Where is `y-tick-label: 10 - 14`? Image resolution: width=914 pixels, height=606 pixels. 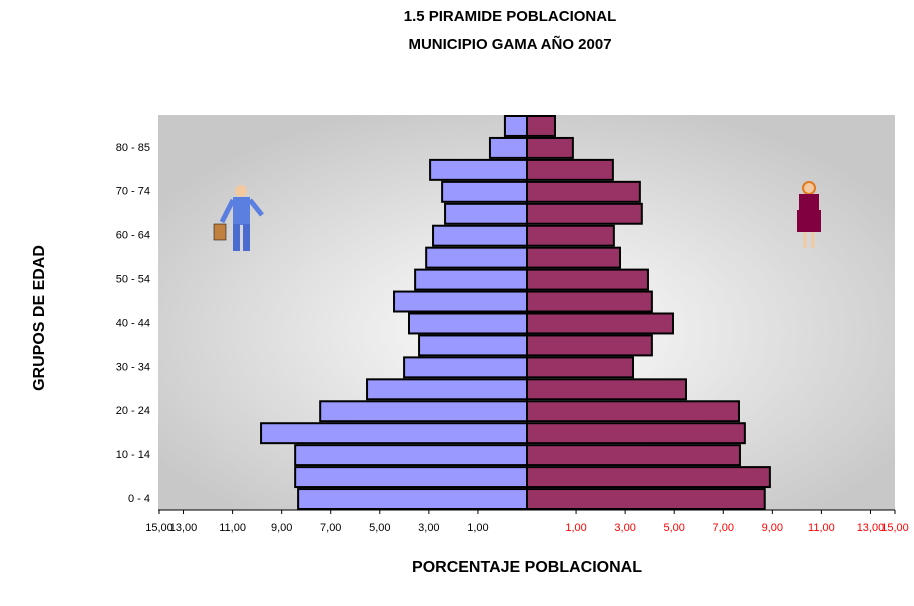 y-tick-label: 10 - 14 is located at coordinates (133, 455).